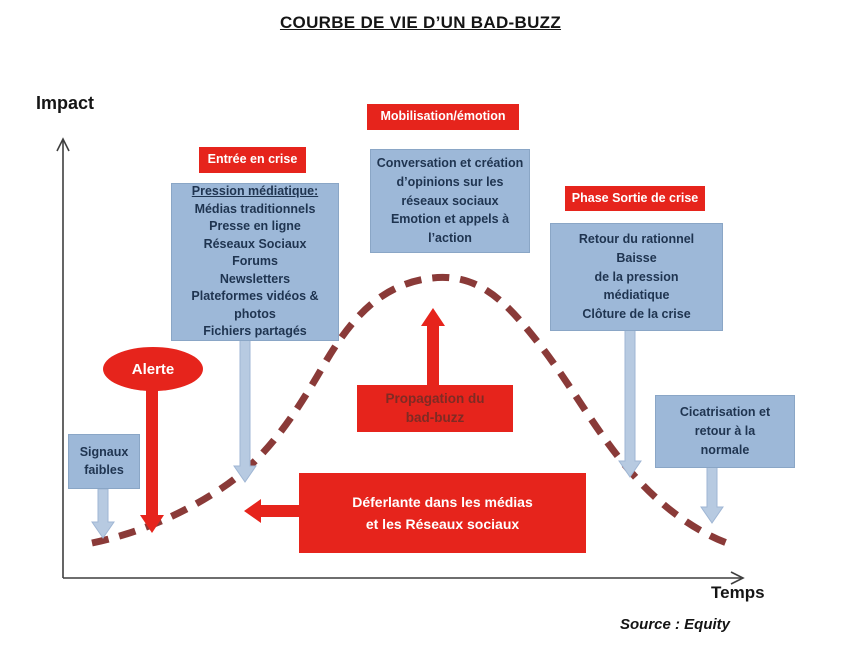 The width and height of the screenshot is (841, 653). What do you see at coordinates (152, 460) in the screenshot?
I see `alerte-down-arrow-icon` at bounding box center [152, 460].